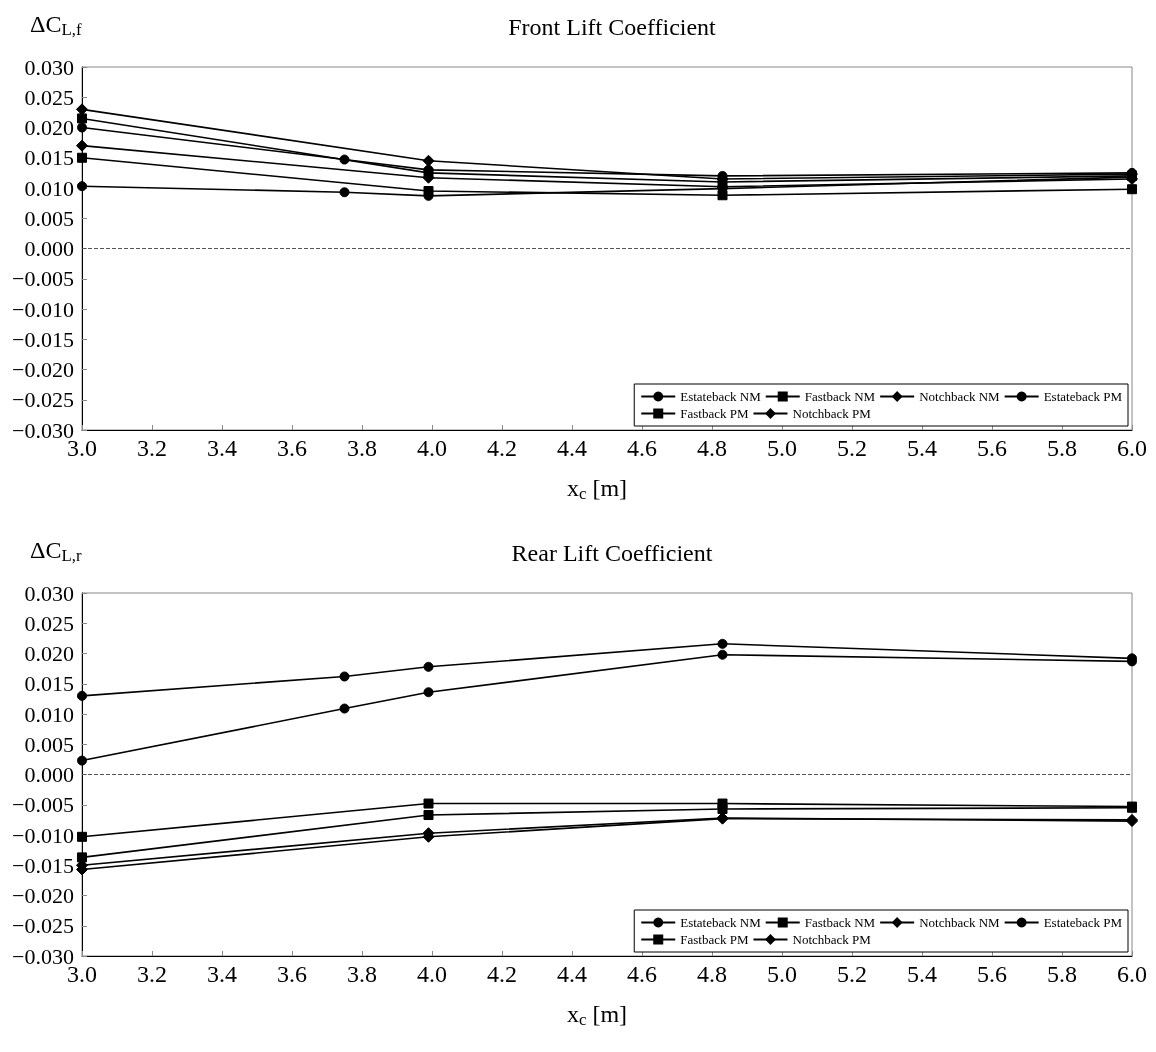 Image resolution: width=1156 pixels, height=1052 pixels. I want to click on chart-title: Rear Lift Coefficient, so click(612, 553).